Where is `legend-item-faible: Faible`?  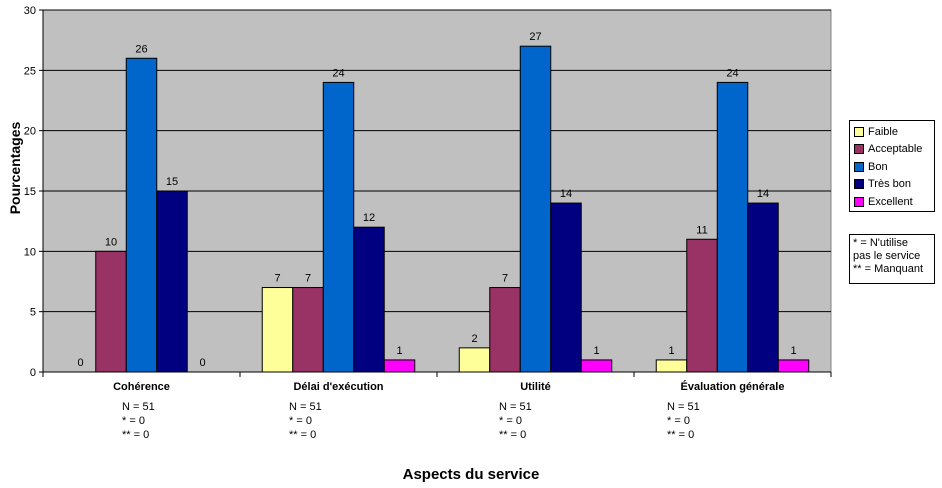
legend-item-faible: Faible is located at coordinates (894, 132).